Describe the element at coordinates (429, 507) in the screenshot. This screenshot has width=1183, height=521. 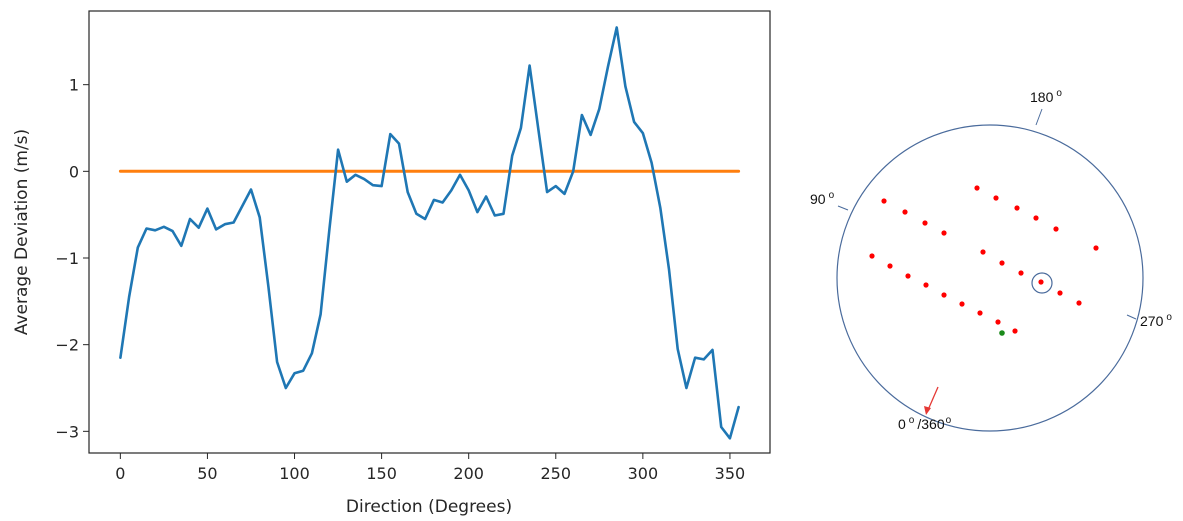
I see `x-axis-label: Direction (Degrees)` at that location.